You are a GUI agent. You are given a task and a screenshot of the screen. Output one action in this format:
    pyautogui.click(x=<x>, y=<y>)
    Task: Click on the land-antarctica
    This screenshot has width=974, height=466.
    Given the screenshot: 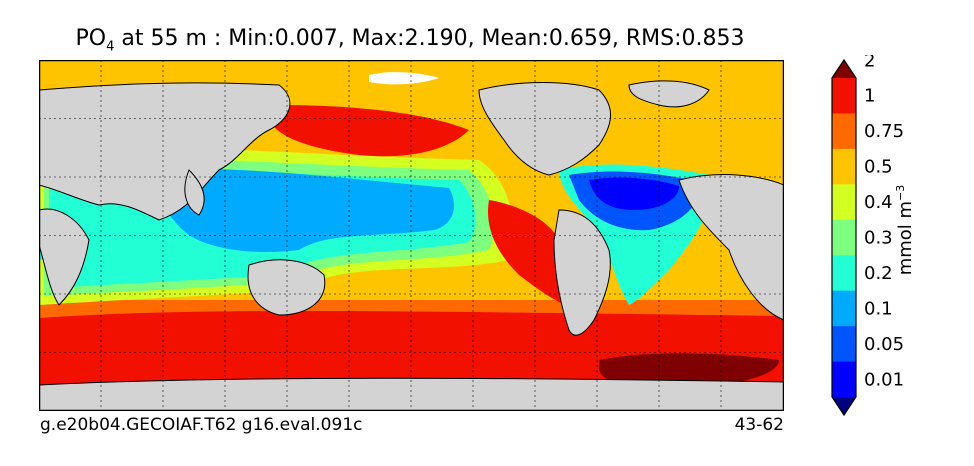 What is the action you would take?
    pyautogui.click(x=411, y=394)
    